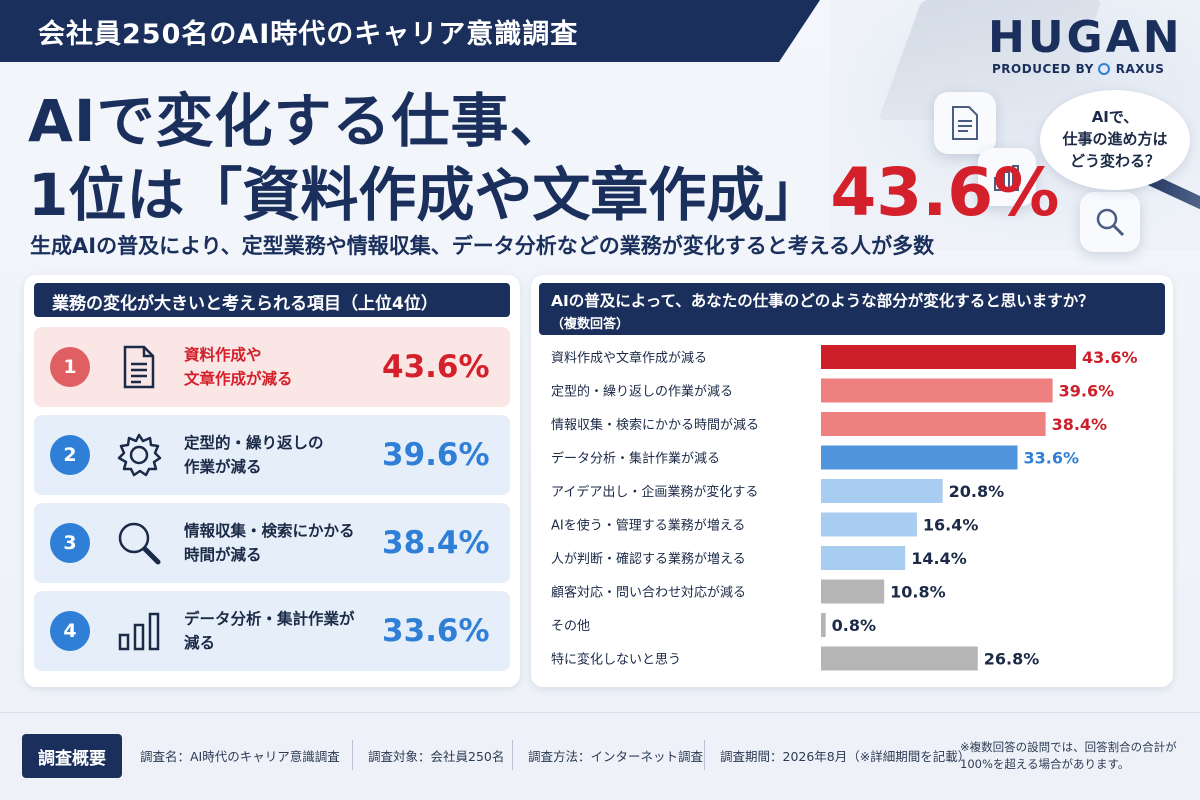 The height and width of the screenshot is (800, 1200). What do you see at coordinates (822, 301) in the screenshot?
I see `chart-question: AIの普及によって、あなたの仕事のどのような部分が変化すると思いますか？` at bounding box center [822, 301].